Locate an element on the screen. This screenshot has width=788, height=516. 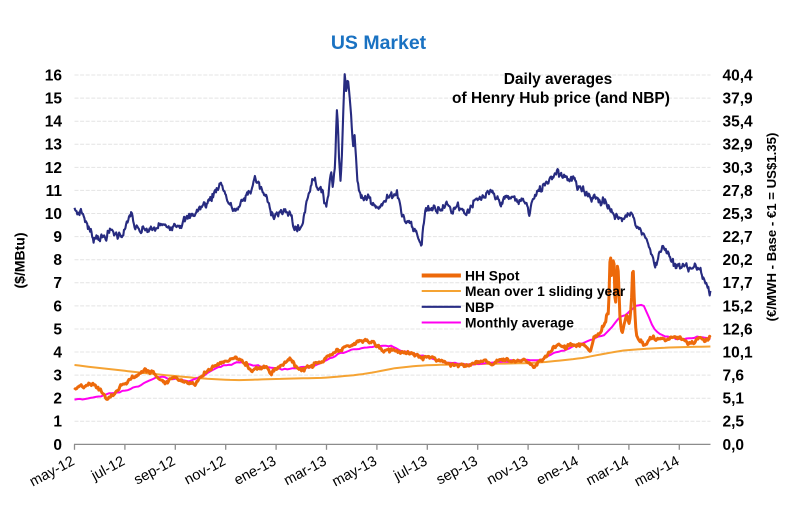
svg-text: 16 is located at coordinates (54, 75).